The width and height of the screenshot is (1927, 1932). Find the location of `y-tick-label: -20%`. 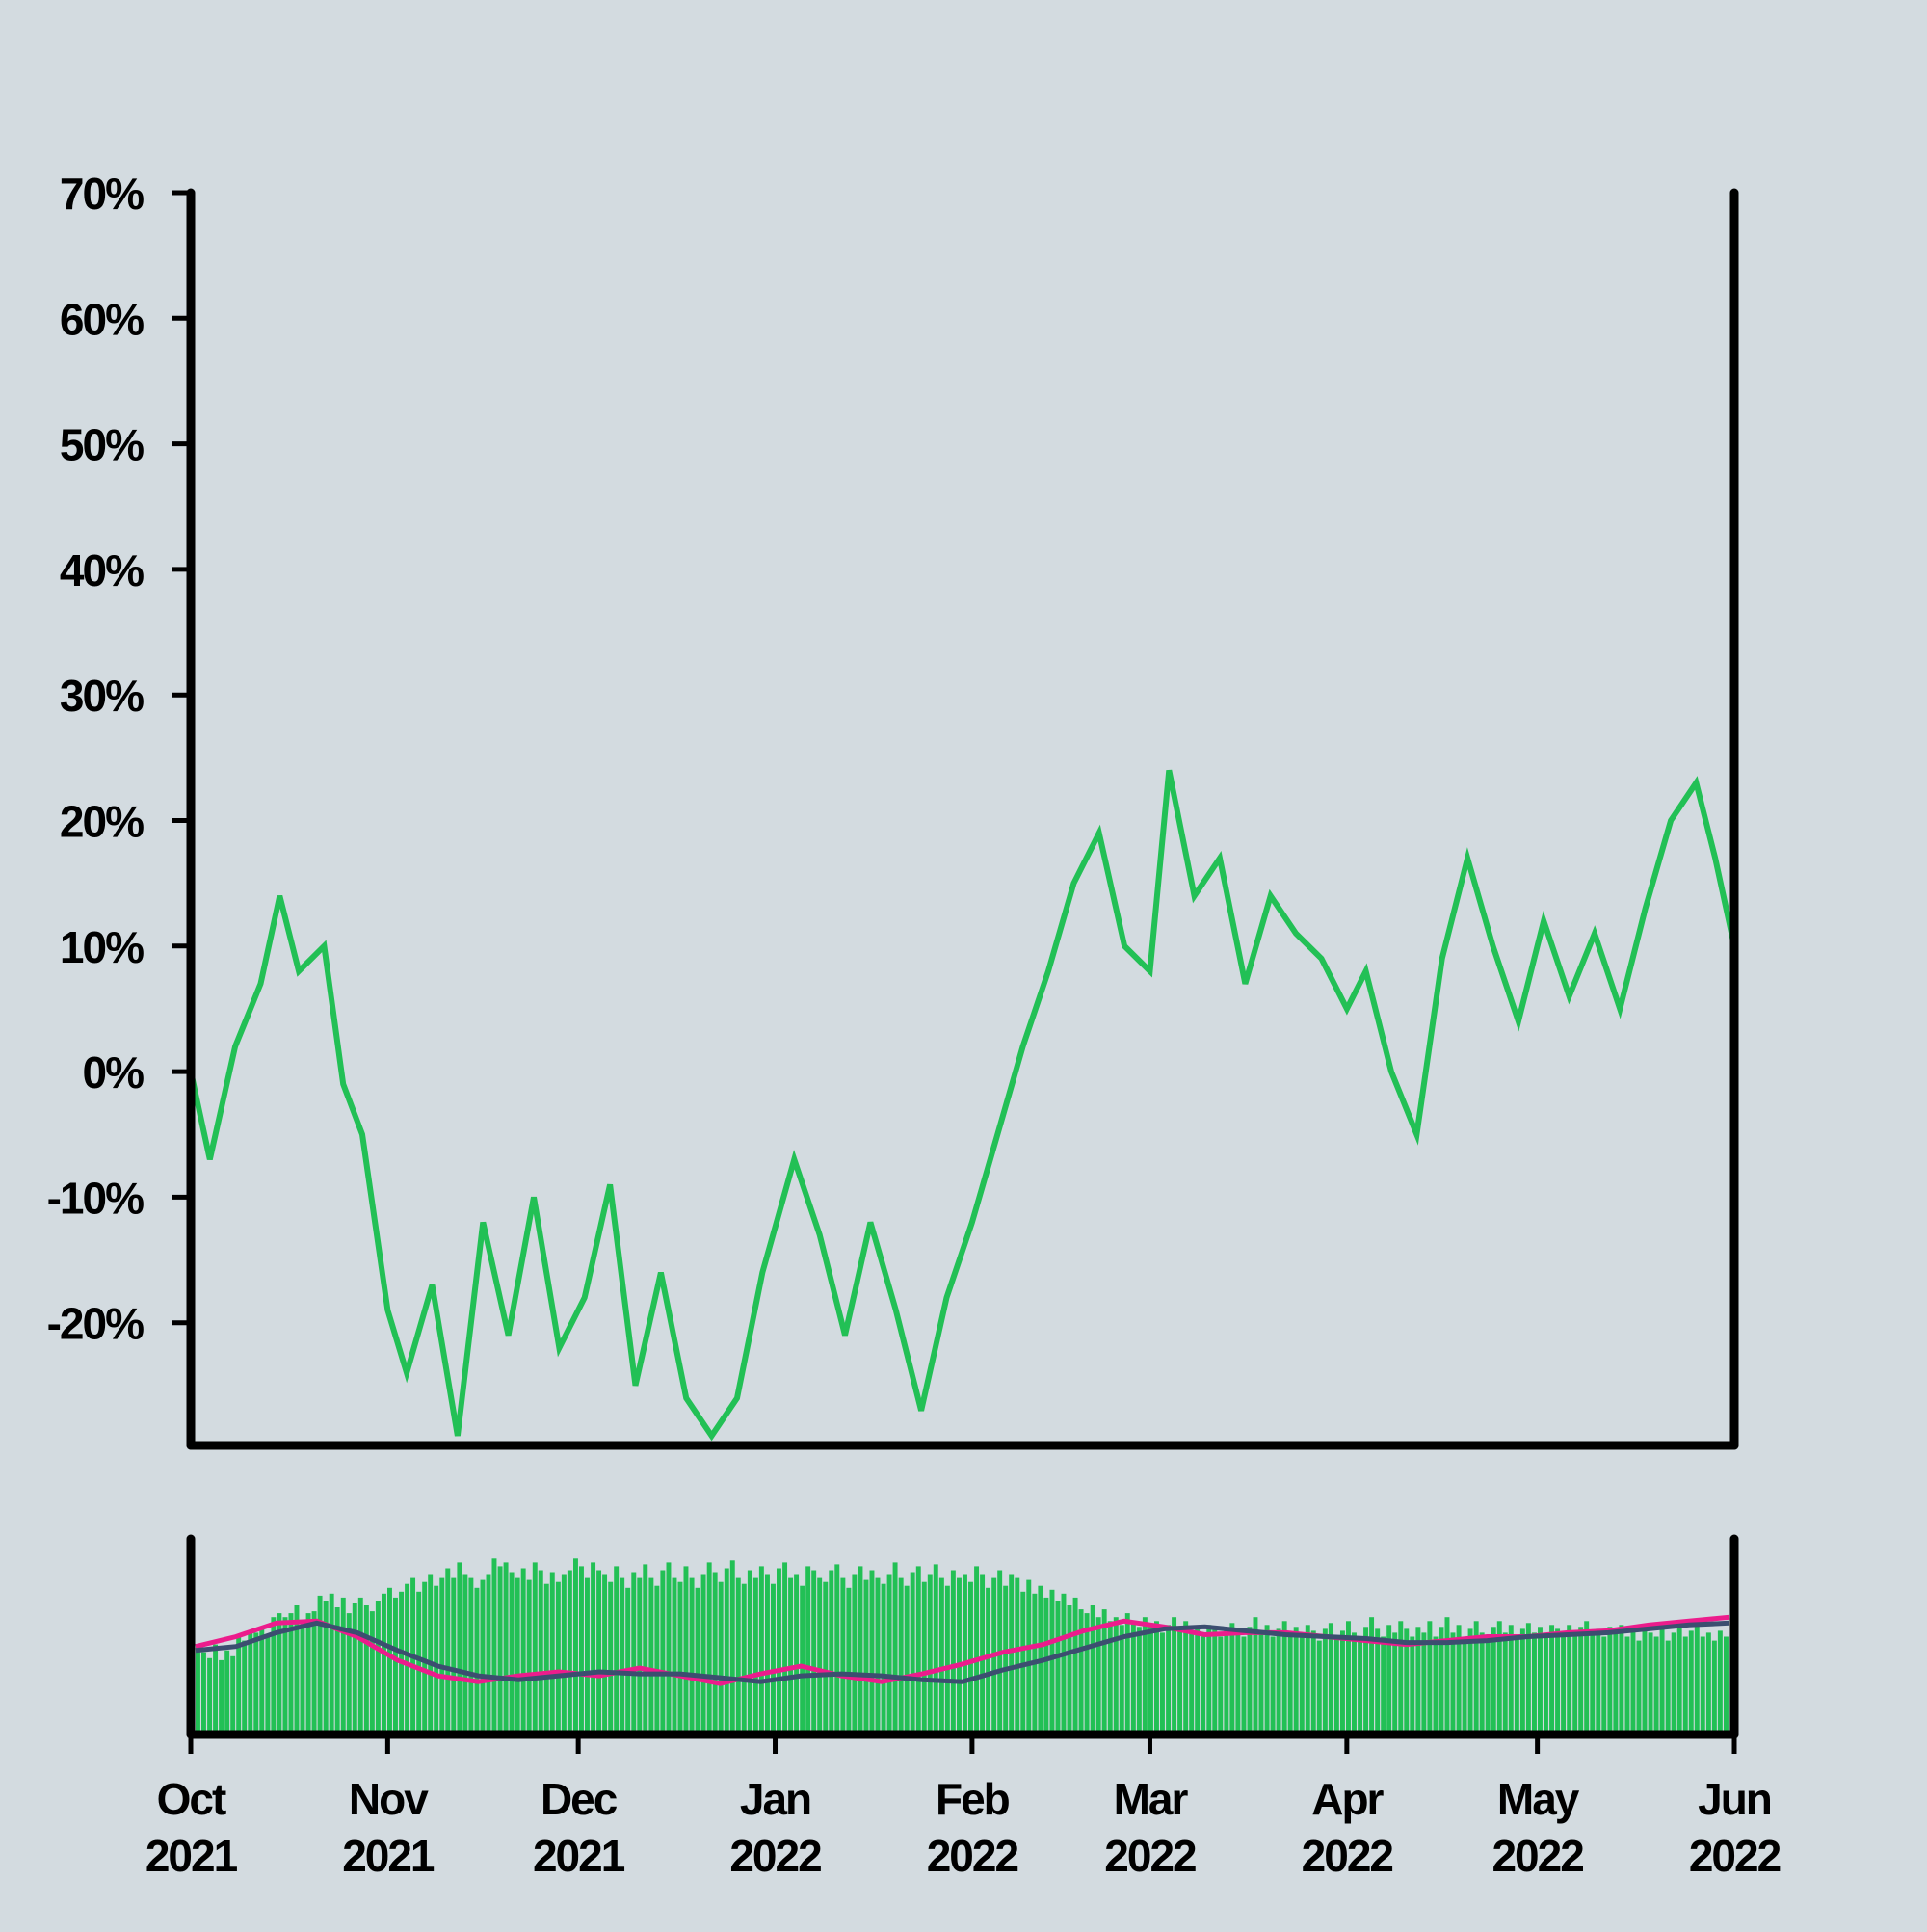

y-tick-label: -20% is located at coordinates (95, 1324).